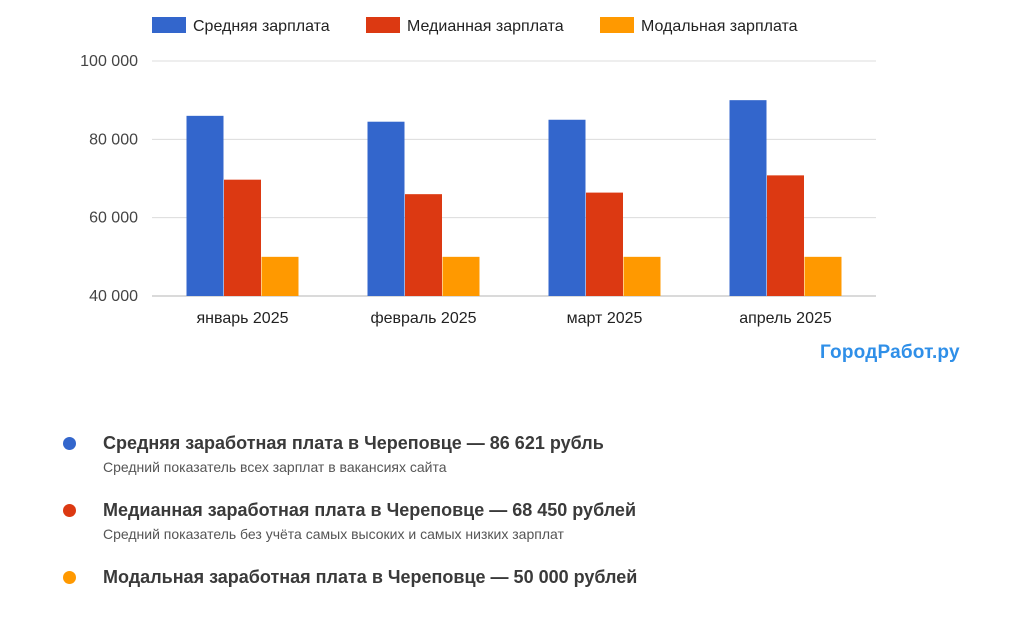  What do you see at coordinates (243, 318) in the screenshot?
I see `x-tick-label: январь 2025` at bounding box center [243, 318].